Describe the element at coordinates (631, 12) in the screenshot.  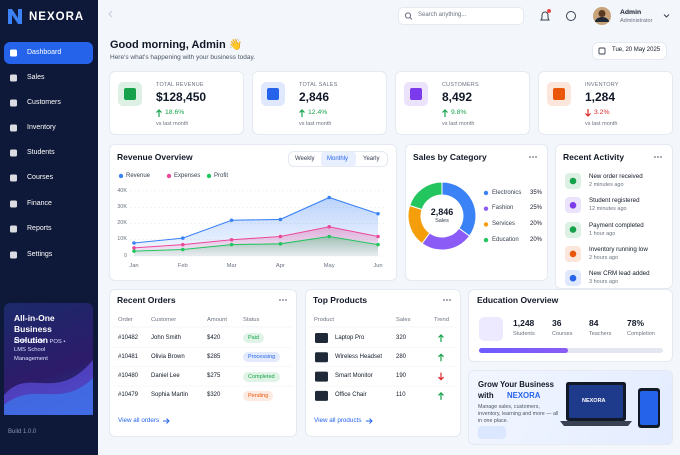
I see `user-name: Admin` at that location.